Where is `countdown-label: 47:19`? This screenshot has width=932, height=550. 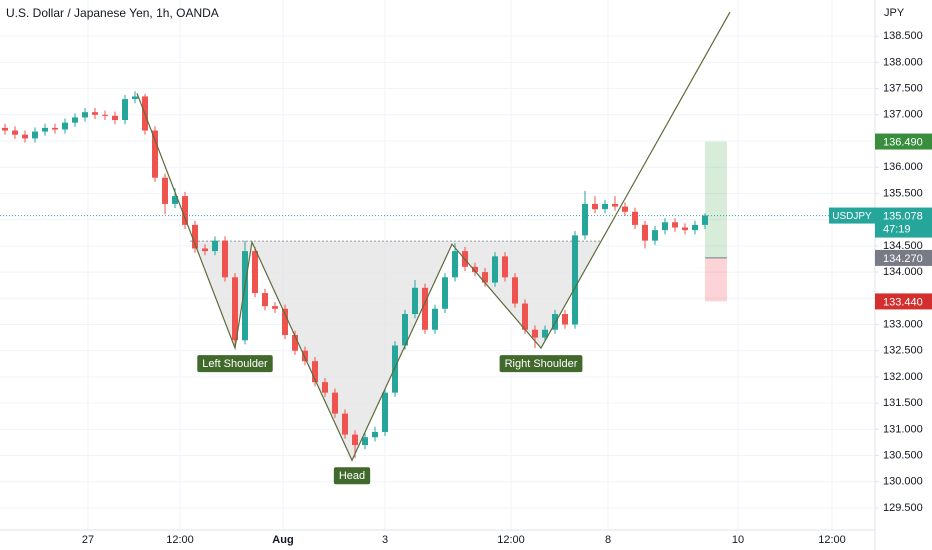 countdown-label: 47:19 is located at coordinates (897, 229).